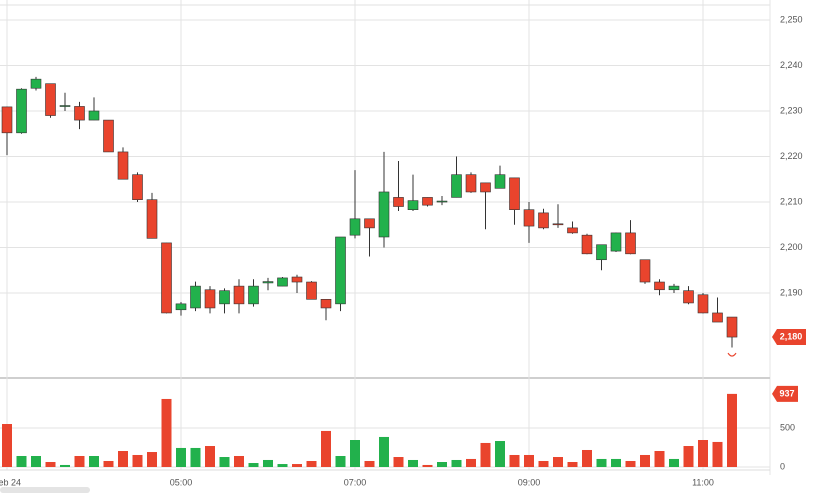  Describe the element at coordinates (10, 482) in the screenshot. I see `x-tick-label: Feb 24` at that location.